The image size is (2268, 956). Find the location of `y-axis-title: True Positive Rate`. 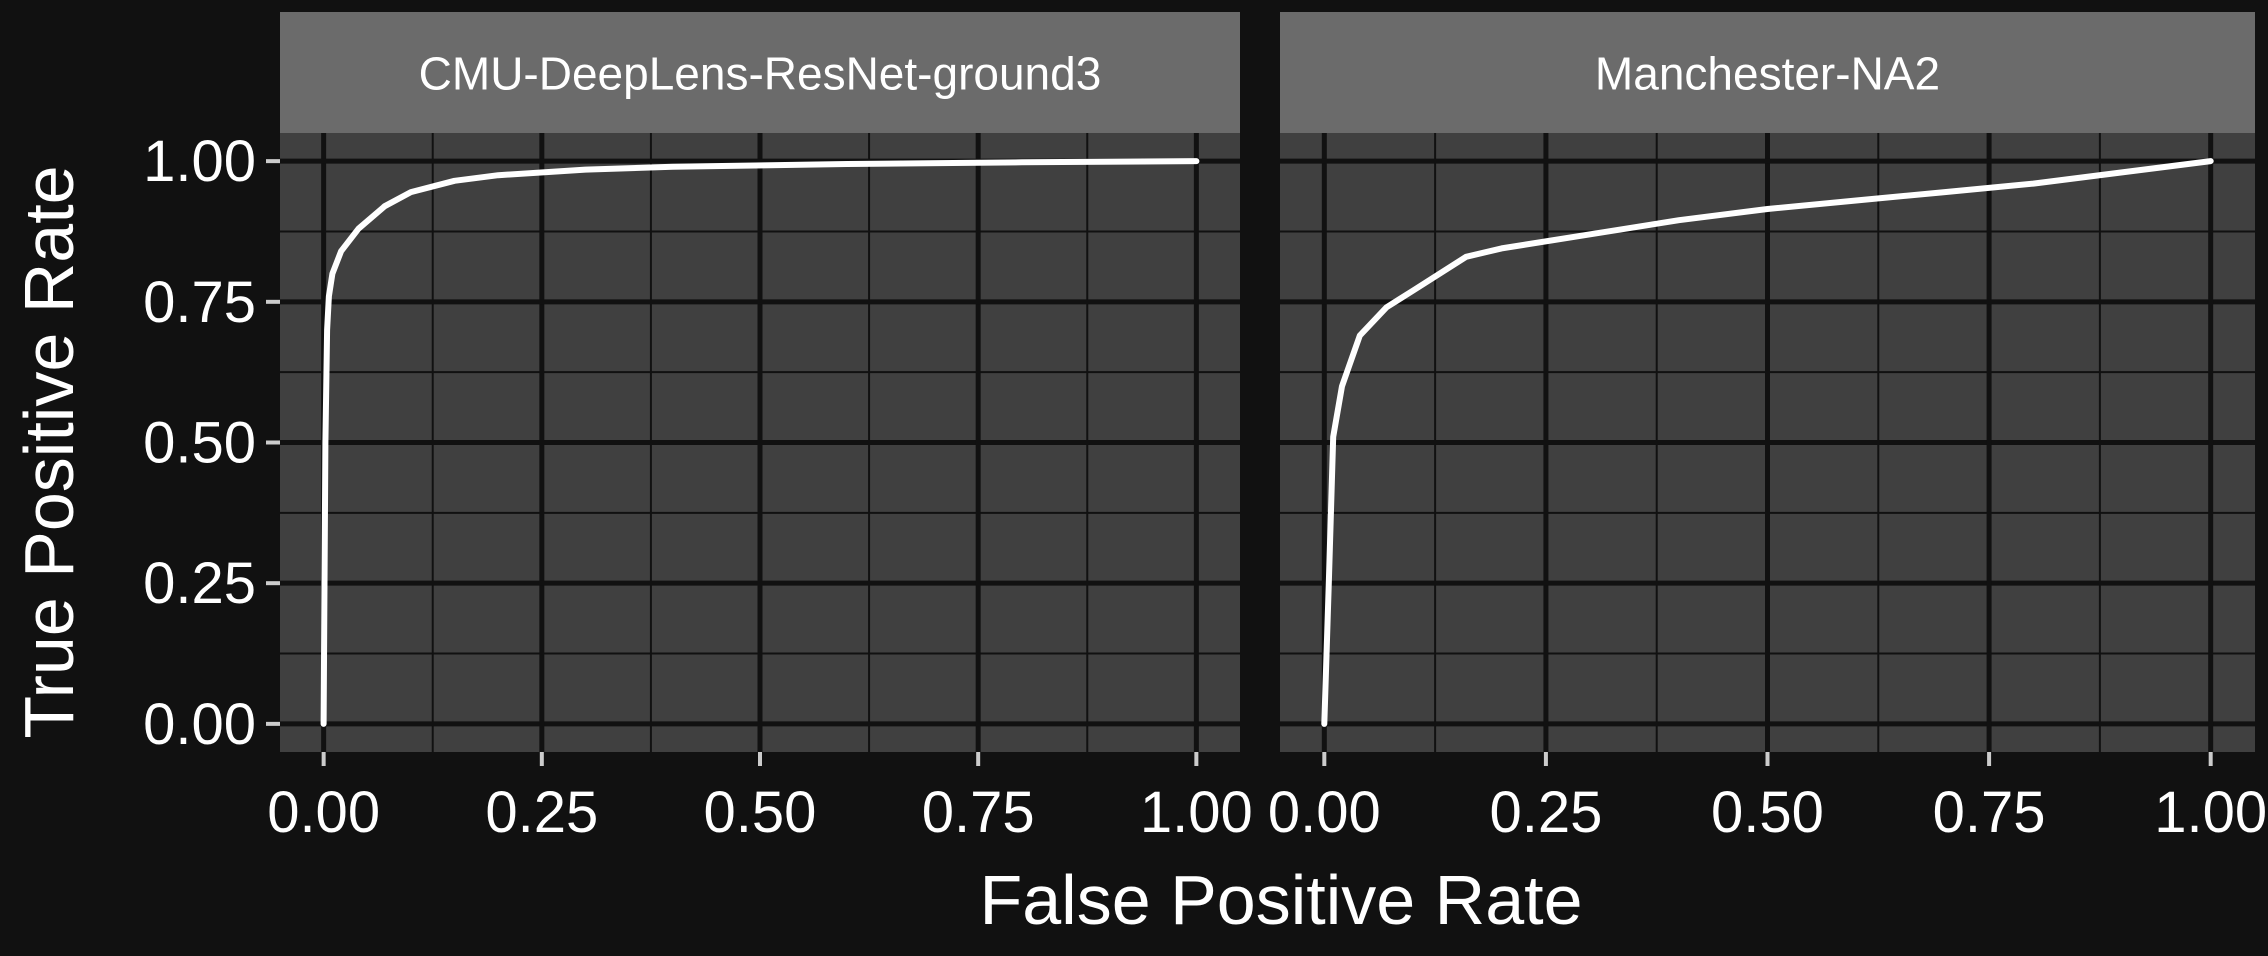

y-axis-title: True Positive Rate is located at coordinates (49, 451).